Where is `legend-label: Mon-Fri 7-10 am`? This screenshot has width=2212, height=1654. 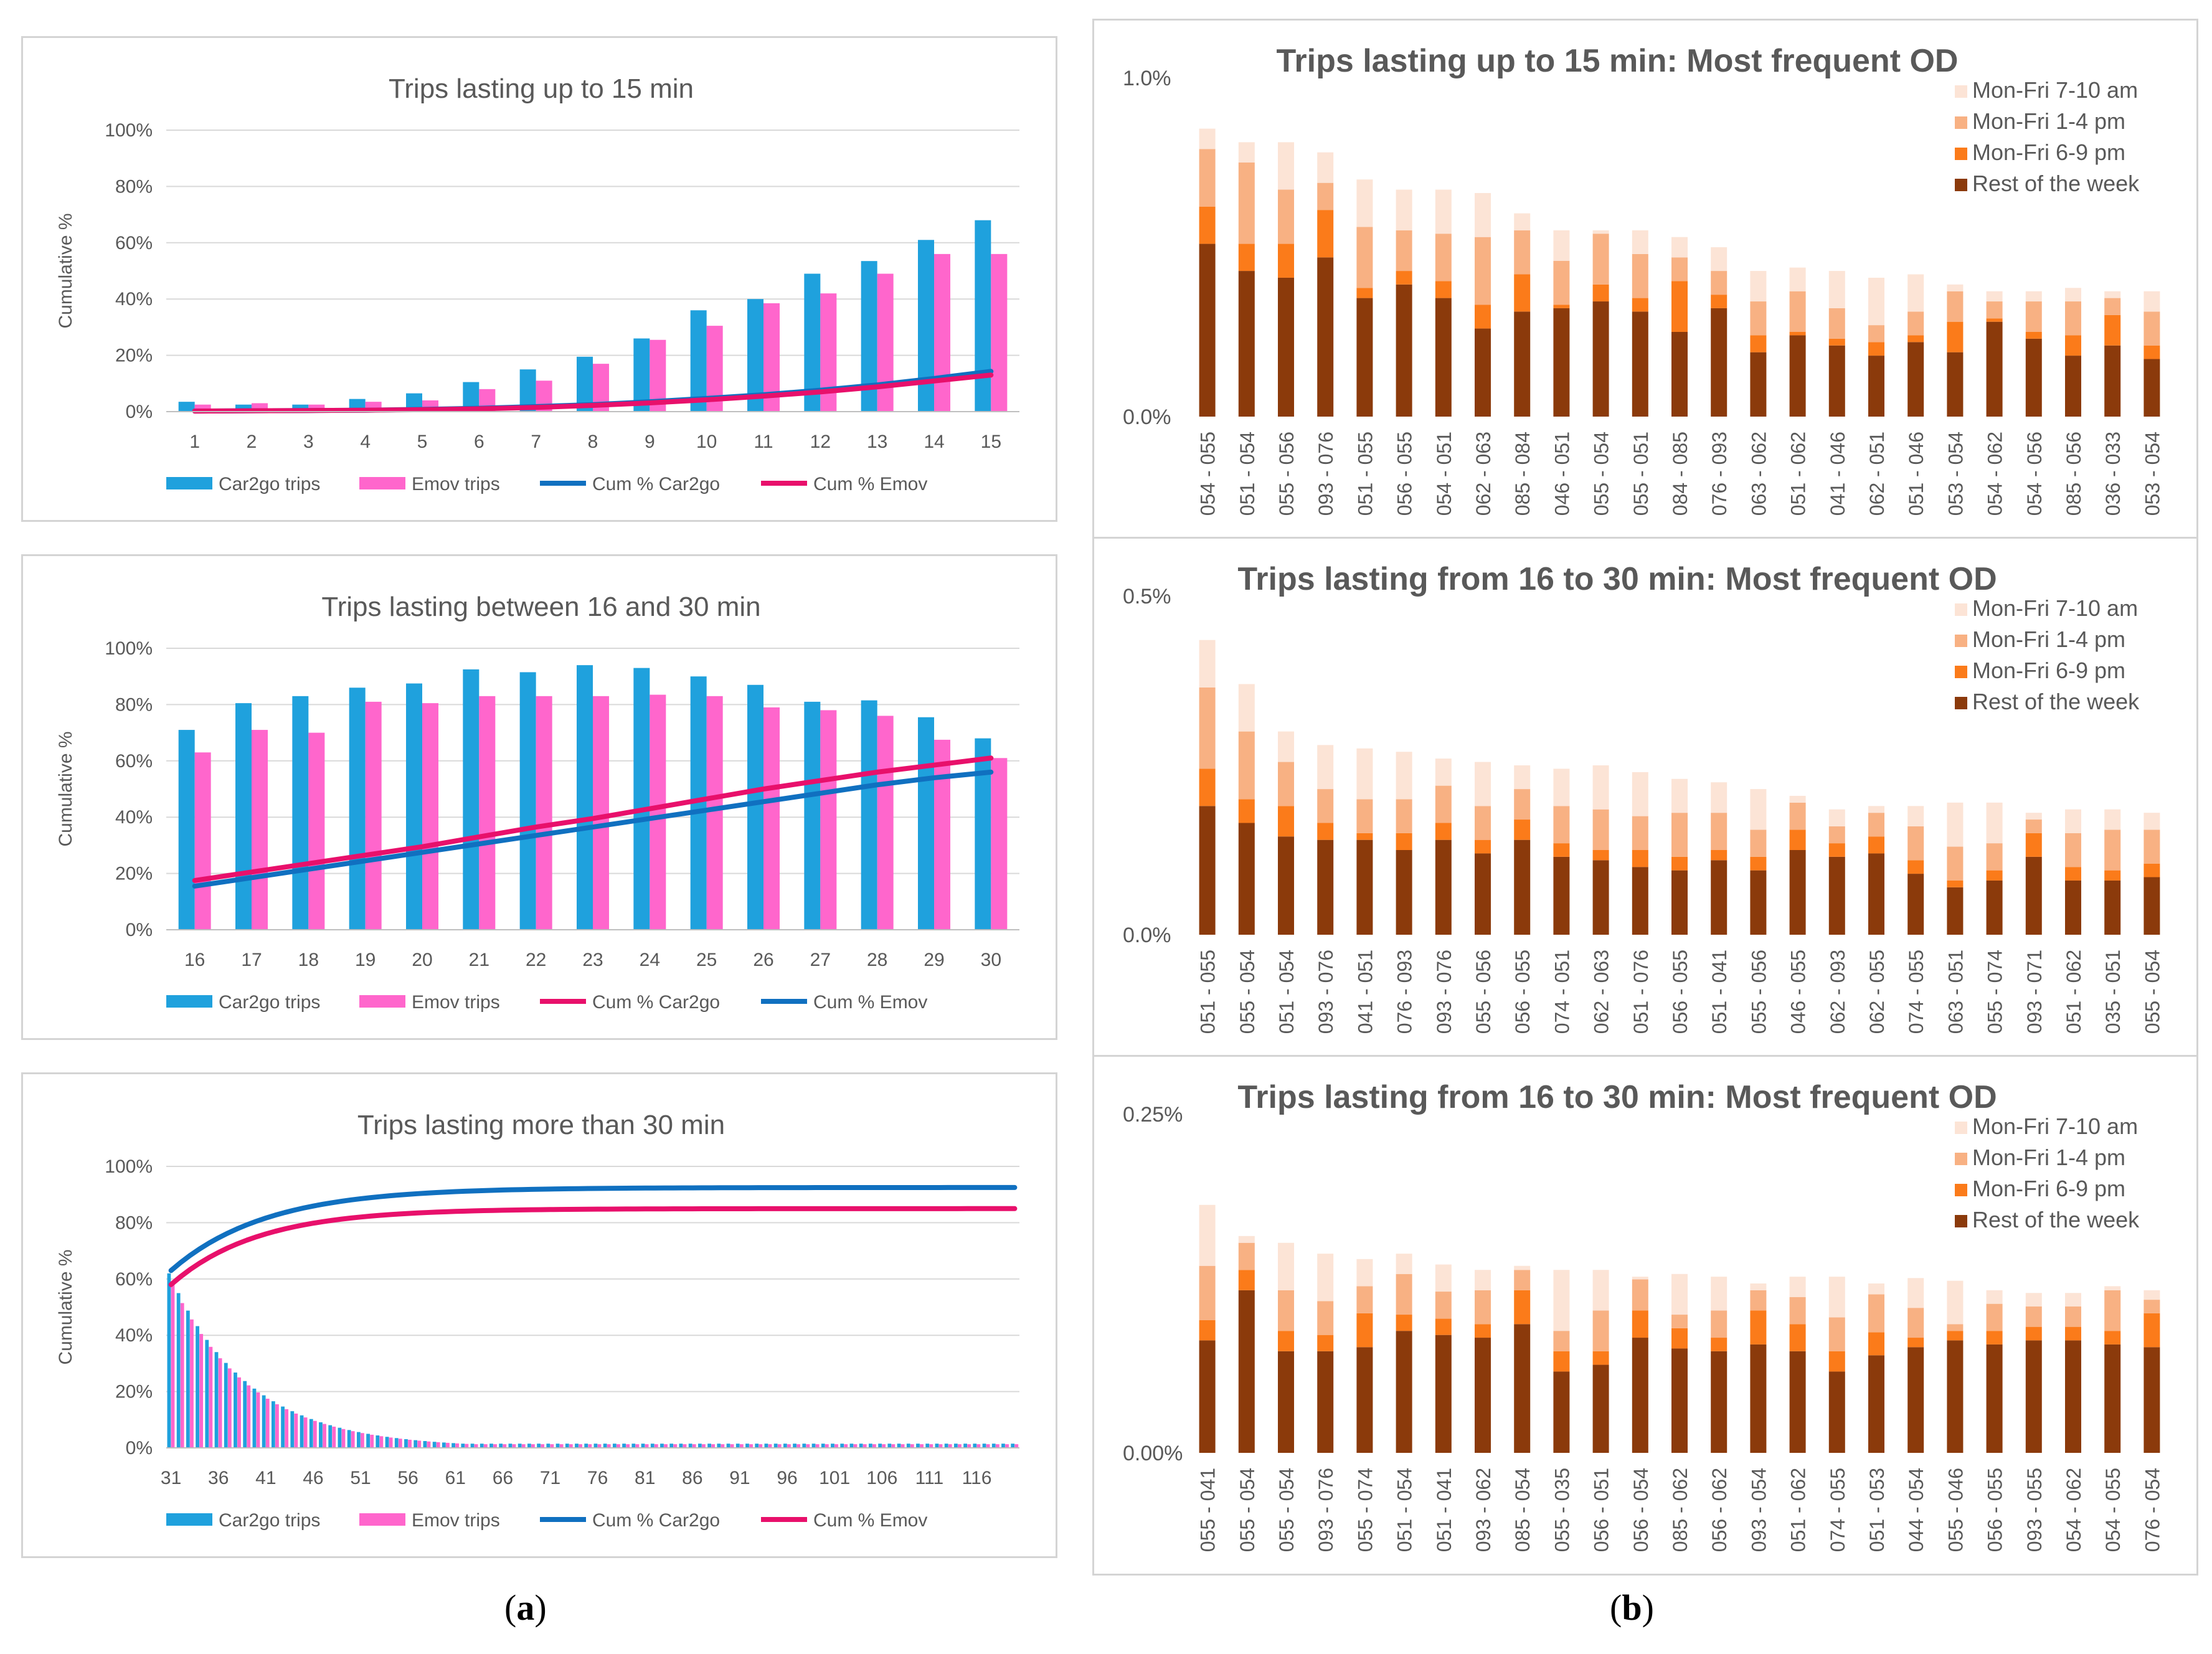 legend-label: Mon-Fri 7-10 am is located at coordinates (2055, 608).